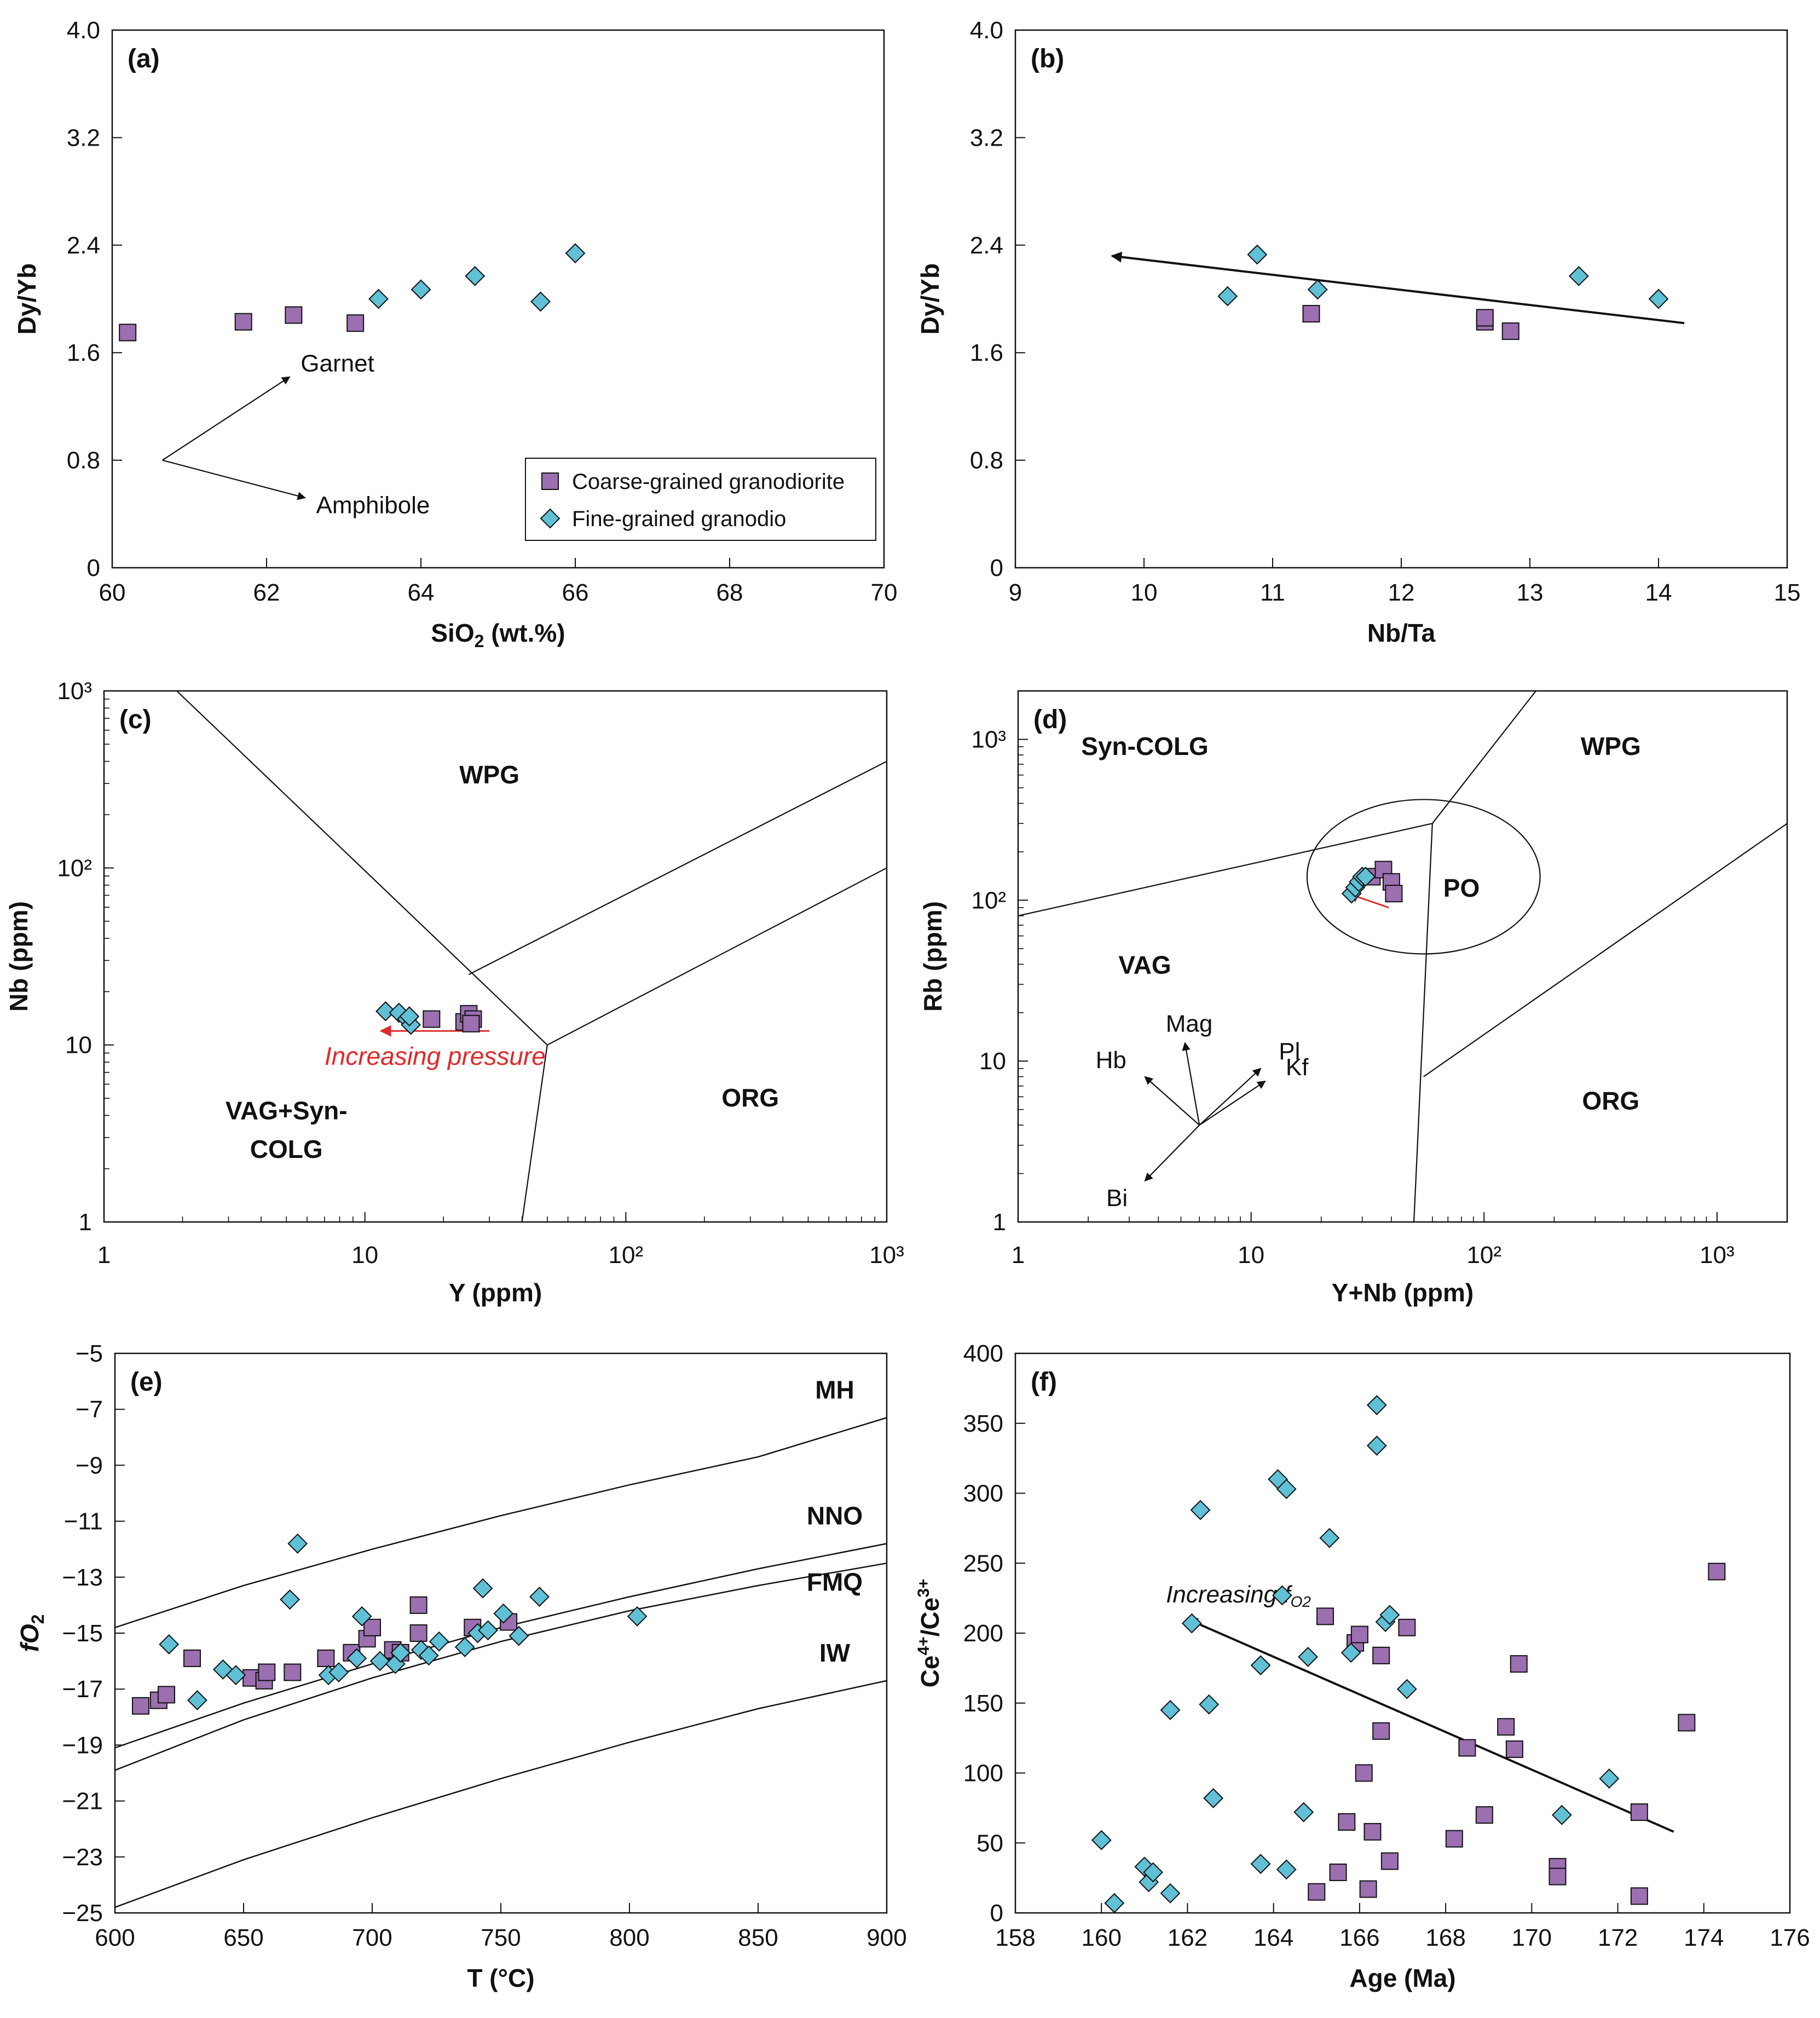 The image size is (1820, 2018). I want to click on buffer-label: NNO, so click(835, 1515).